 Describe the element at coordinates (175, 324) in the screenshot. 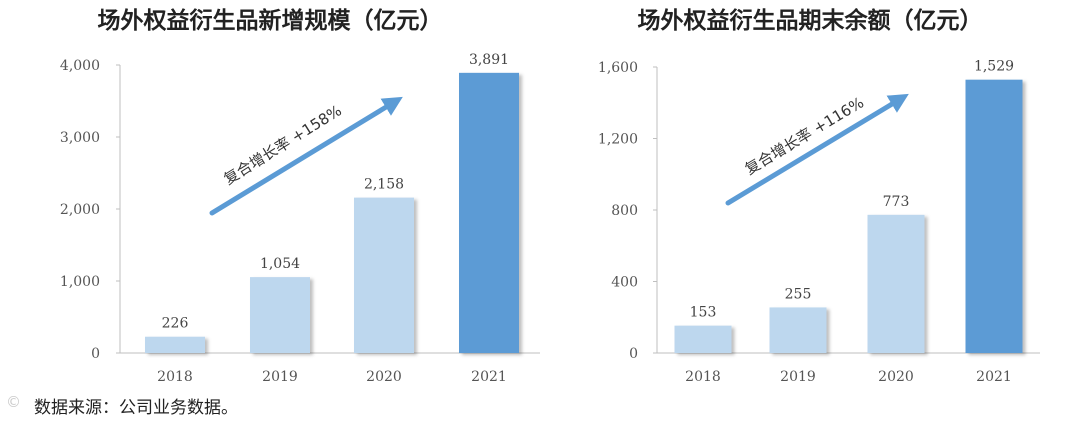

I see `new-scale-value-label-2018: 226` at that location.